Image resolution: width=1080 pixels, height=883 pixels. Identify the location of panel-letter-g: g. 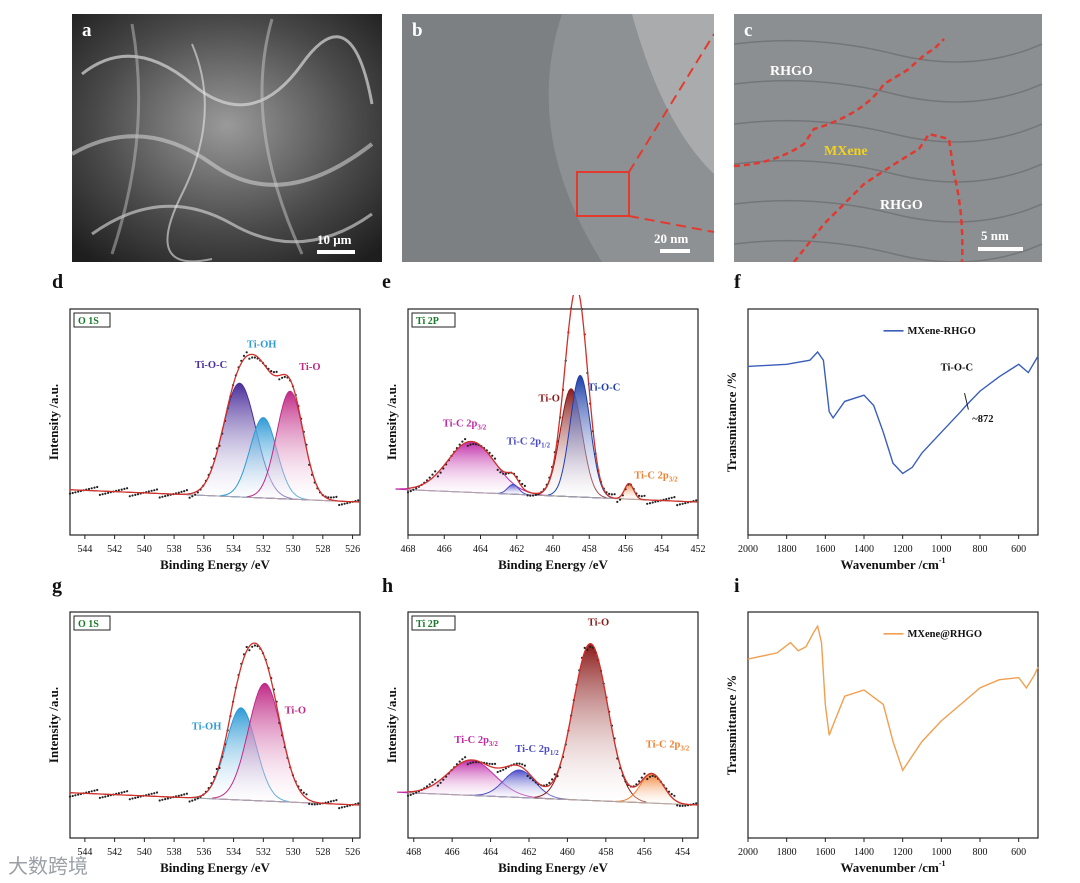
(57, 586).